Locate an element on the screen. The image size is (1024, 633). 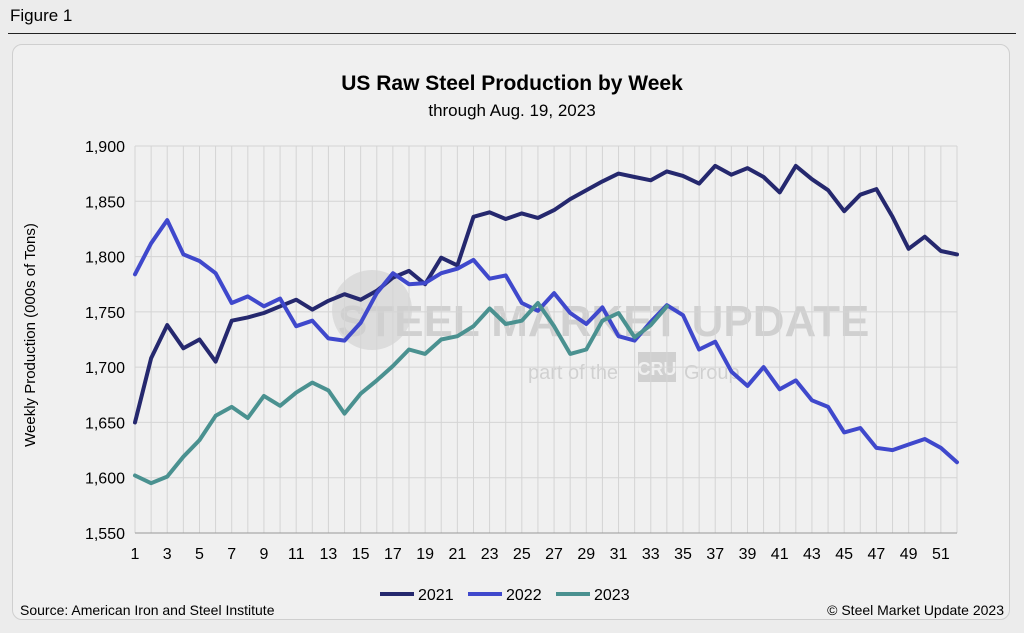
x-tick-label: 23 is located at coordinates (490, 554).